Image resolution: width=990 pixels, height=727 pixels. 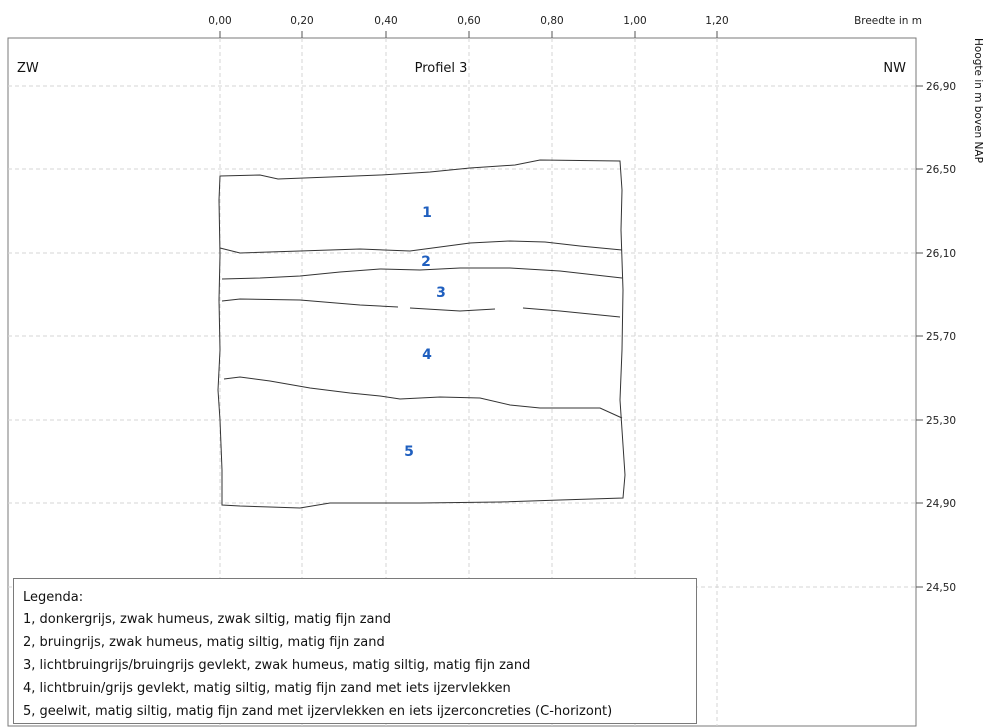 What do you see at coordinates (941, 421) in the screenshot?
I see `y-tick-label: 25,30` at bounding box center [941, 421].